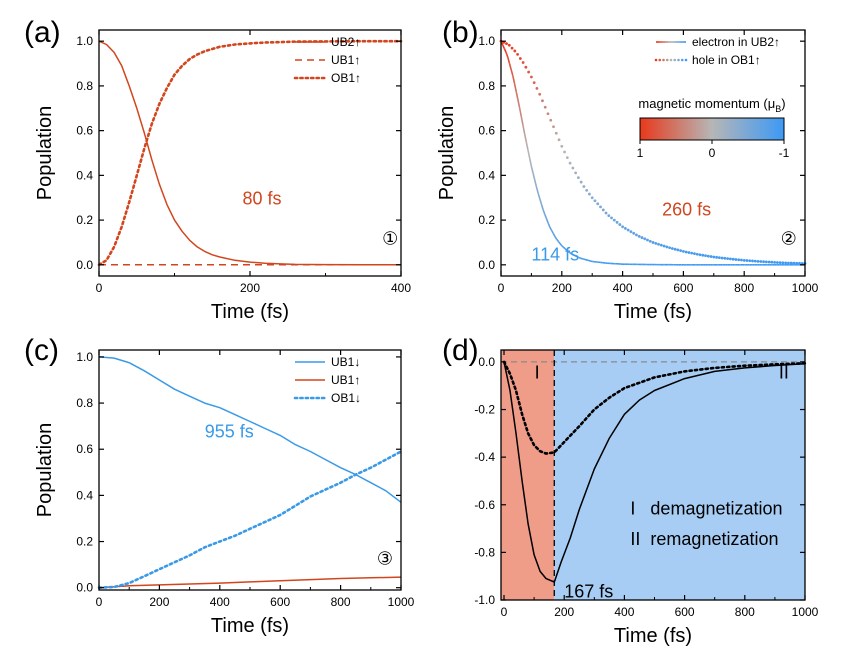 The height and width of the screenshot is (648, 863). I want to click on y-tick-label: -0.4, so click(484, 457).